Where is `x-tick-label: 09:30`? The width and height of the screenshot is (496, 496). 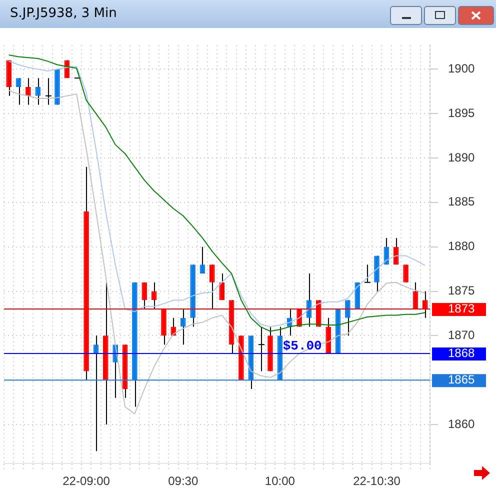 x-tick-label: 09:30 is located at coordinates (183, 481).